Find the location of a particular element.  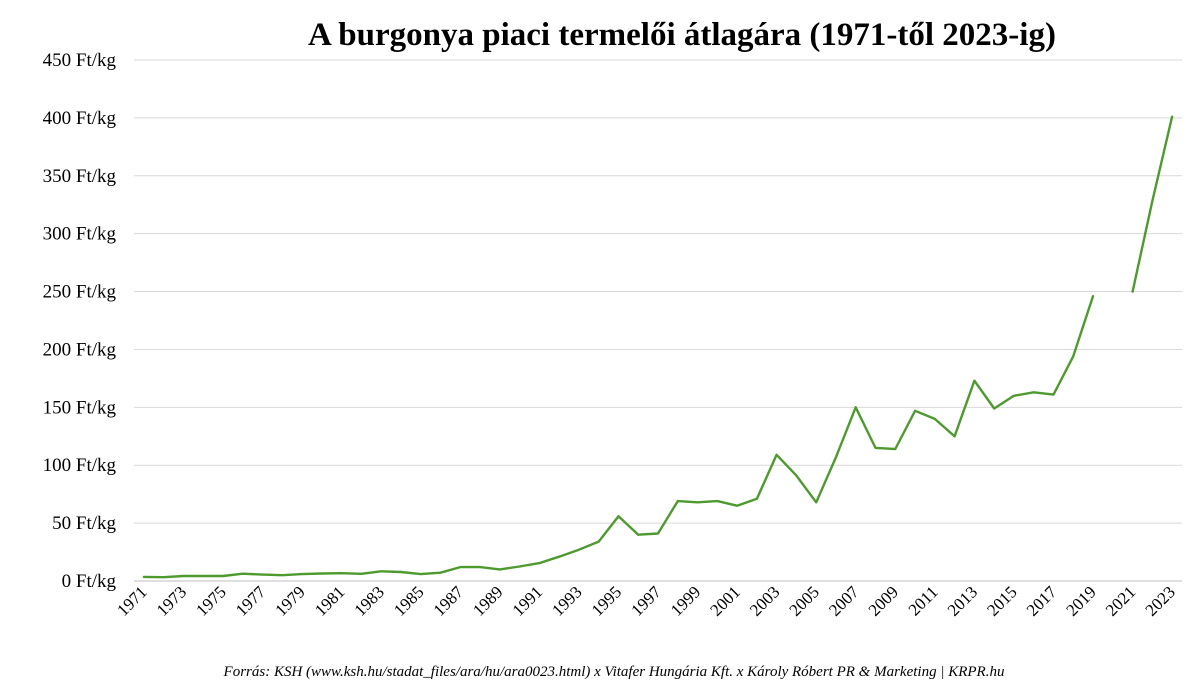

y-tick-label: 250 Ft/kg is located at coordinates (80, 292).